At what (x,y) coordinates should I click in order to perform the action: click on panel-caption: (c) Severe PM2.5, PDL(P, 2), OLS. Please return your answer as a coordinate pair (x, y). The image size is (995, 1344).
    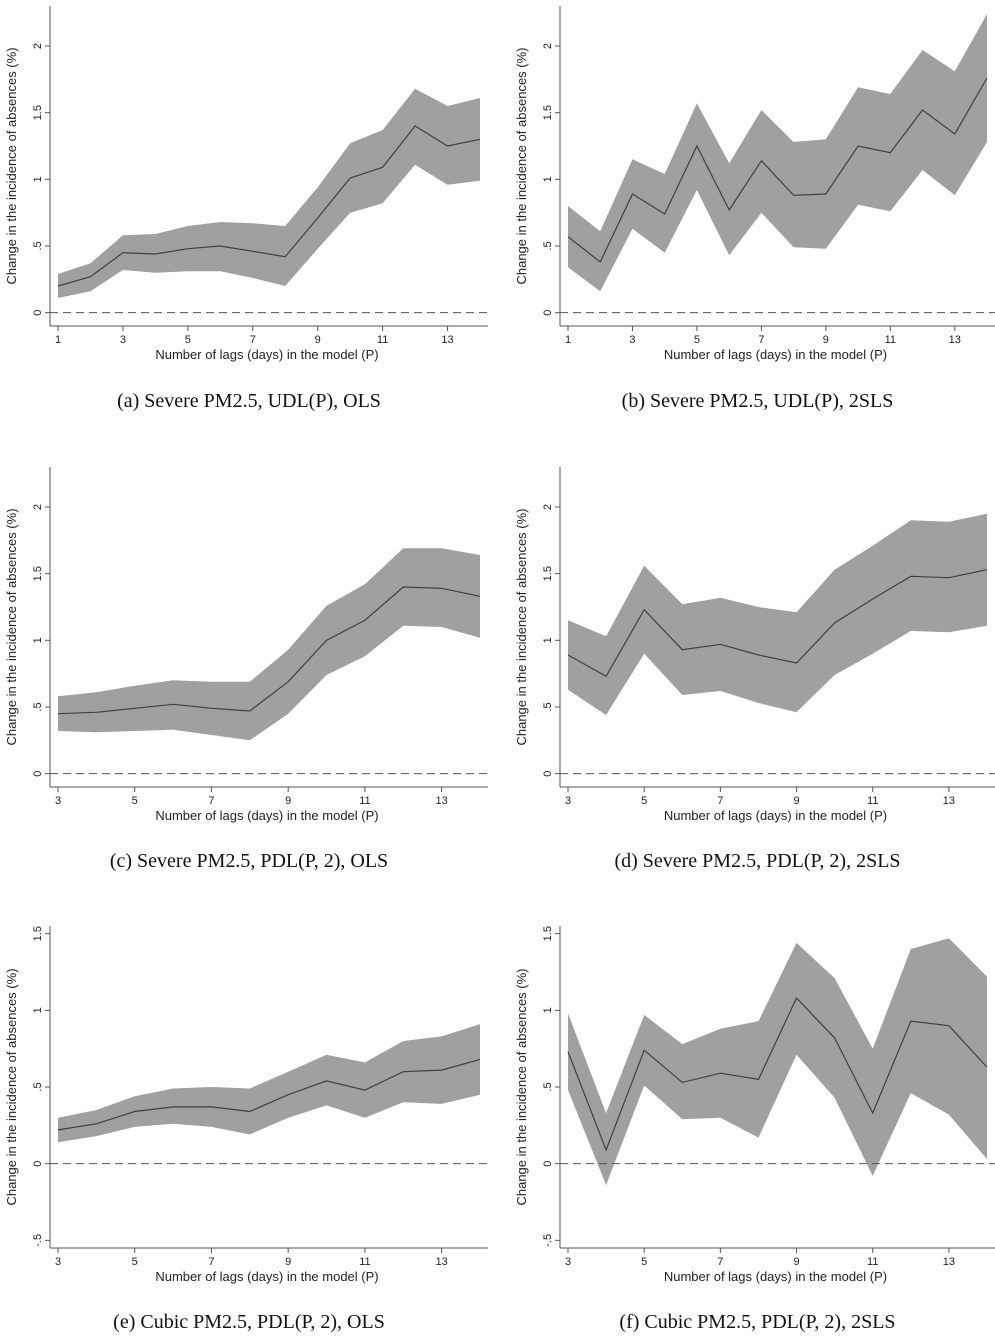
    Looking at the image, I should click on (249, 861).